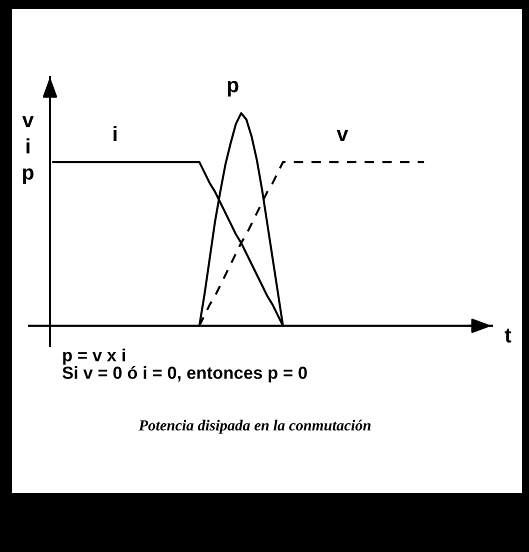  What do you see at coordinates (28, 150) in the screenshot?
I see `y-axis-title: v i p` at bounding box center [28, 150].